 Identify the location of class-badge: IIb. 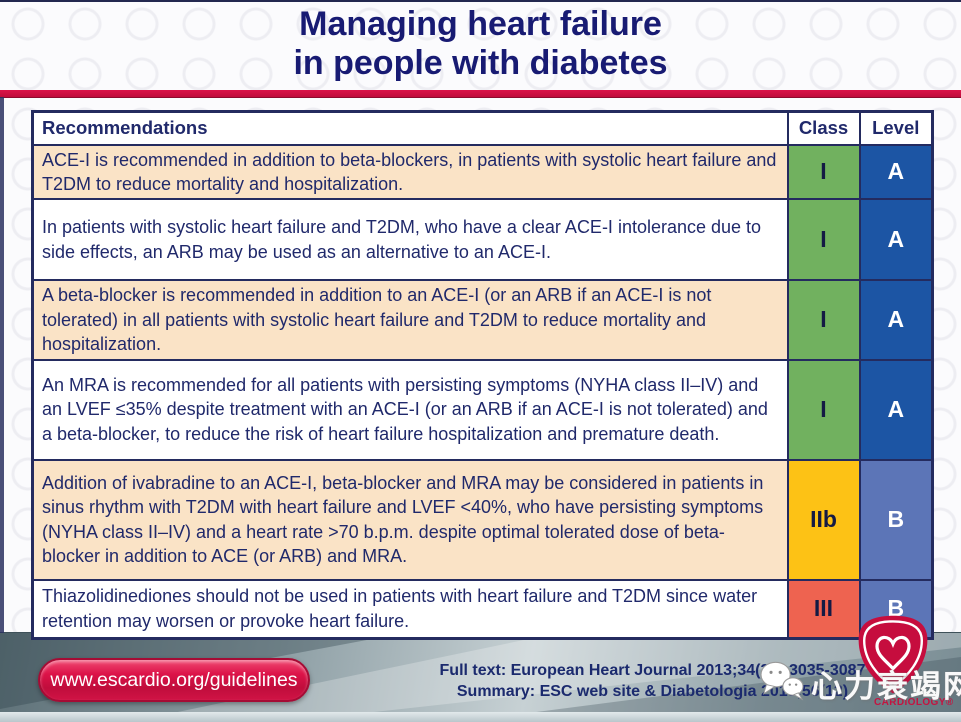
(823, 519).